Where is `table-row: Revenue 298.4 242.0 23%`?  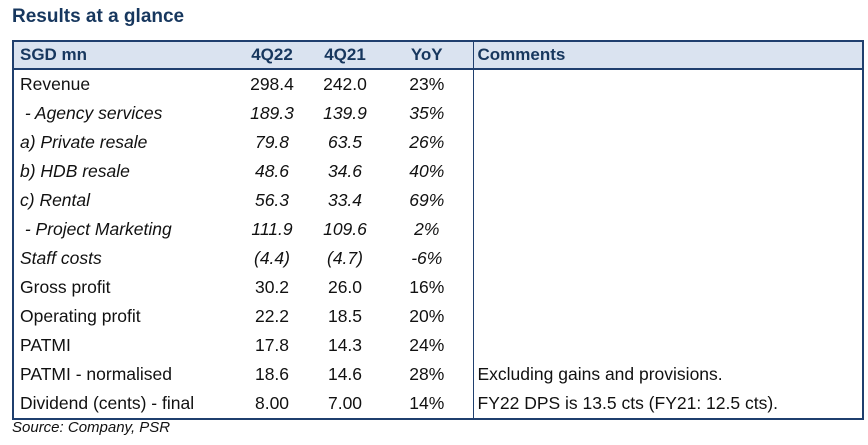 table-row: Revenue 298.4 242.0 23% is located at coordinates (438, 84).